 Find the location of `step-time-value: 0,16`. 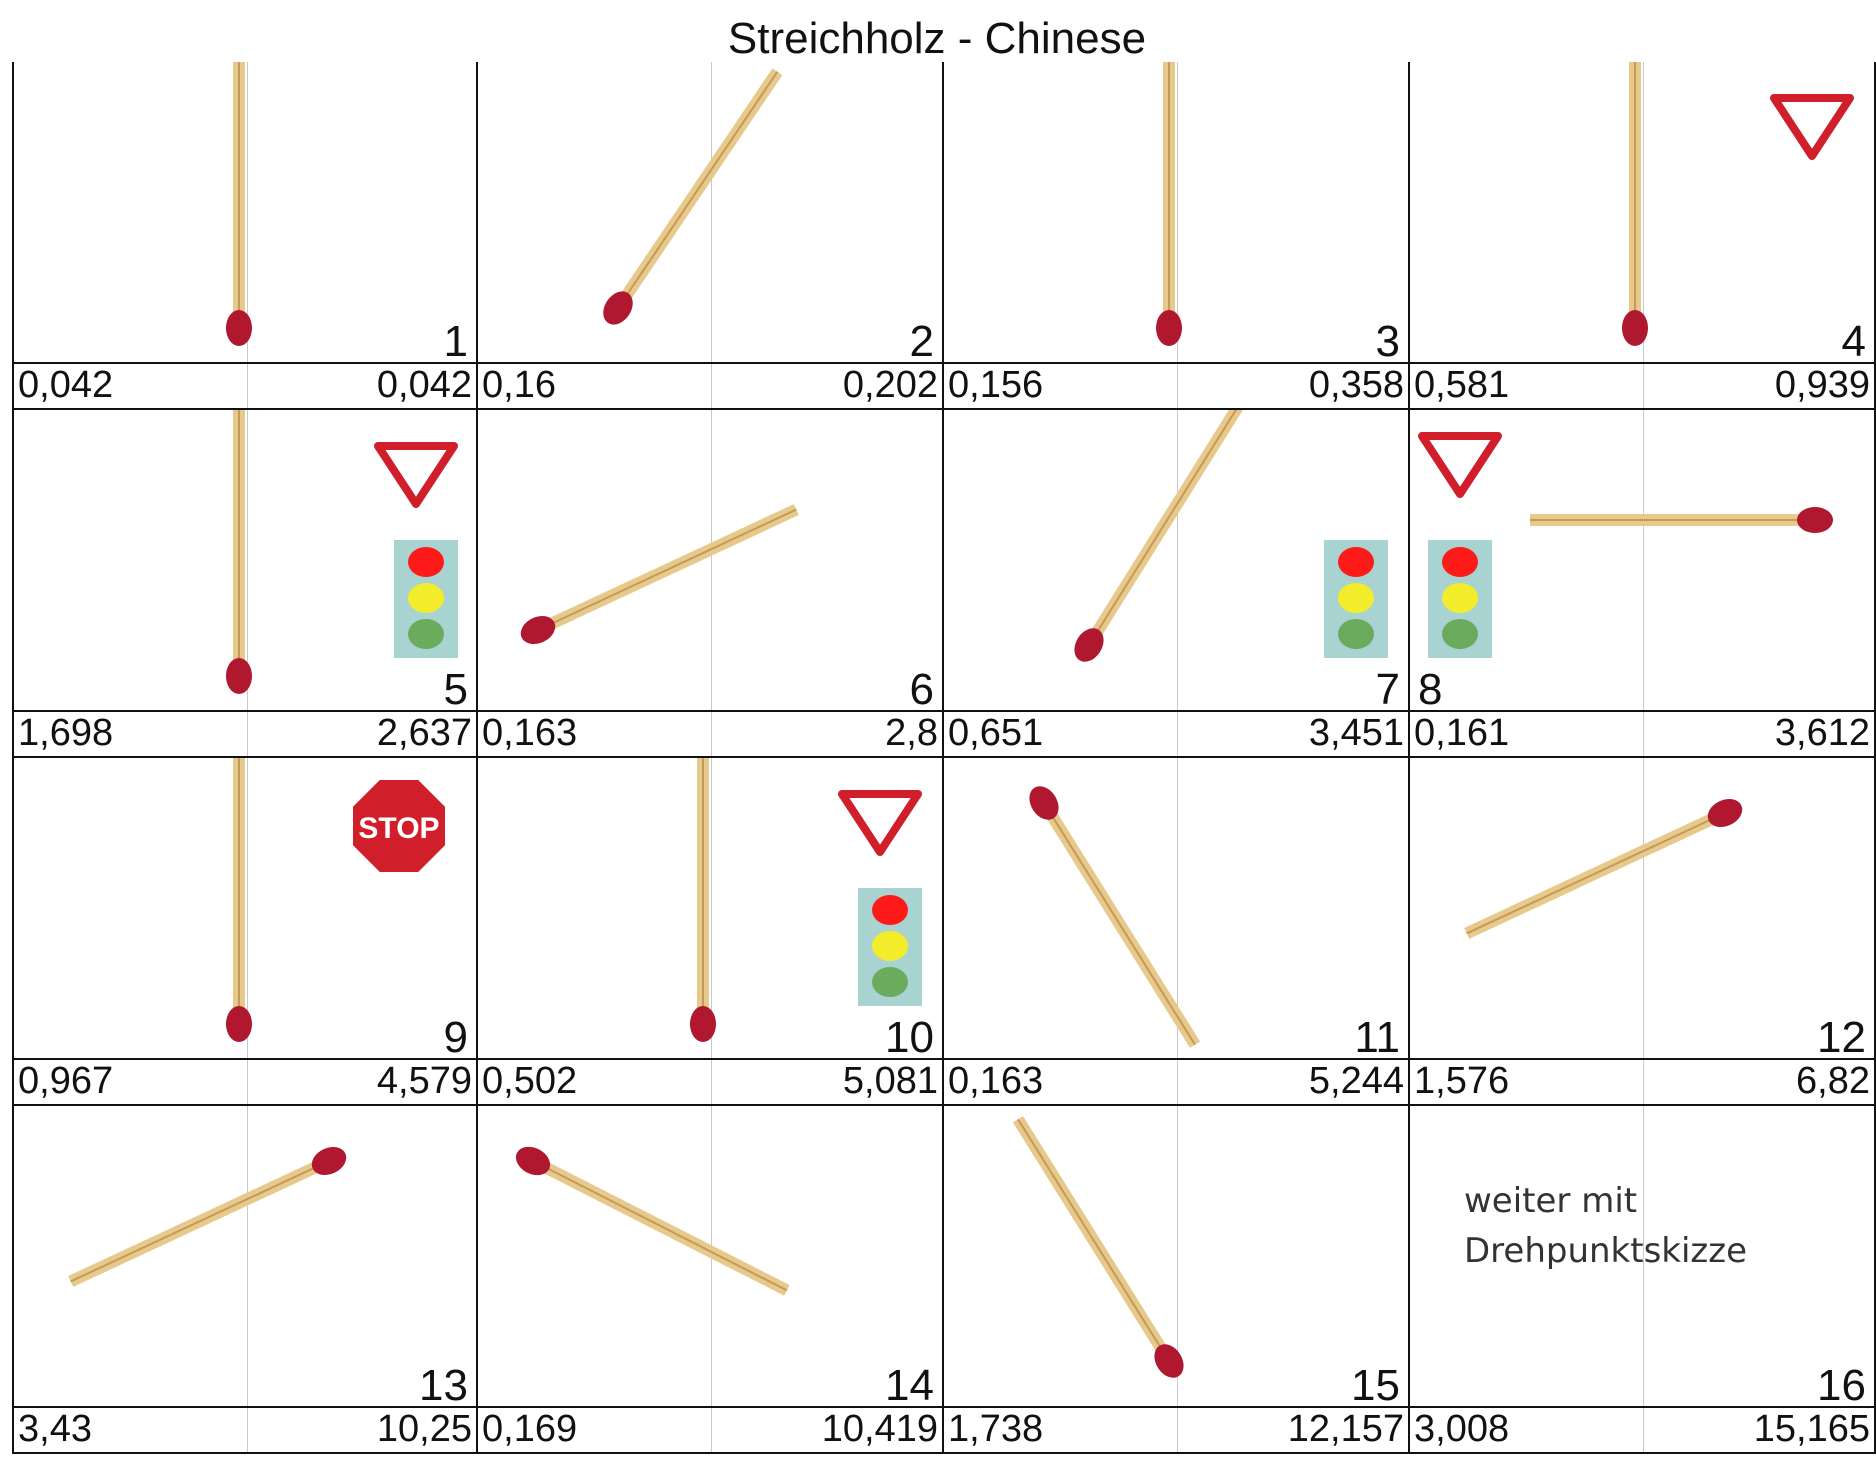

step-time-value: 0,16 is located at coordinates (519, 385).